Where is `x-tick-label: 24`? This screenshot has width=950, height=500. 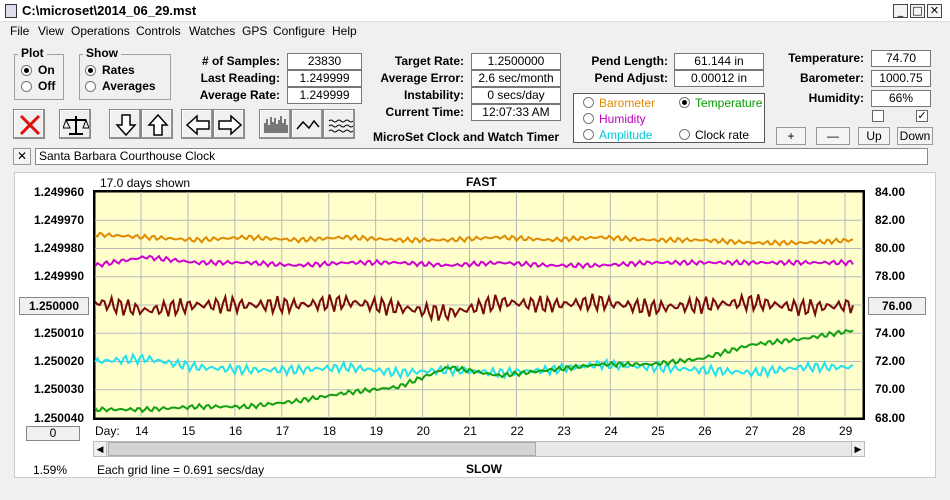
x-tick-label: 24 is located at coordinates (611, 431).